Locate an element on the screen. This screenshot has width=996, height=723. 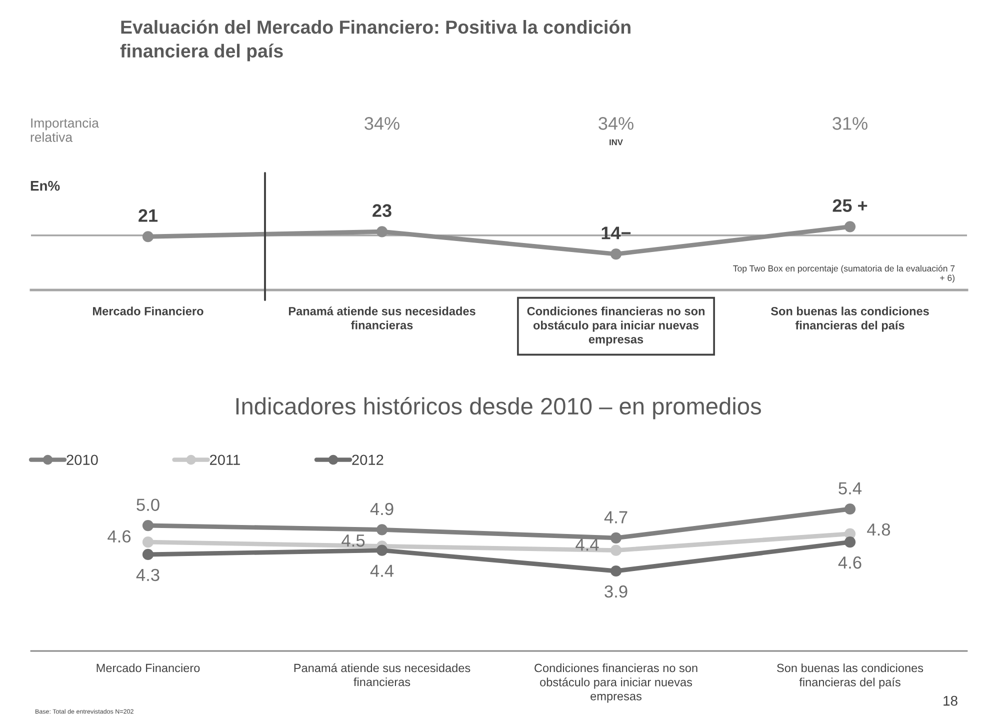
chart-title: Indicadores históricos desde 2010 – en promedios is located at coordinates (498, 408).